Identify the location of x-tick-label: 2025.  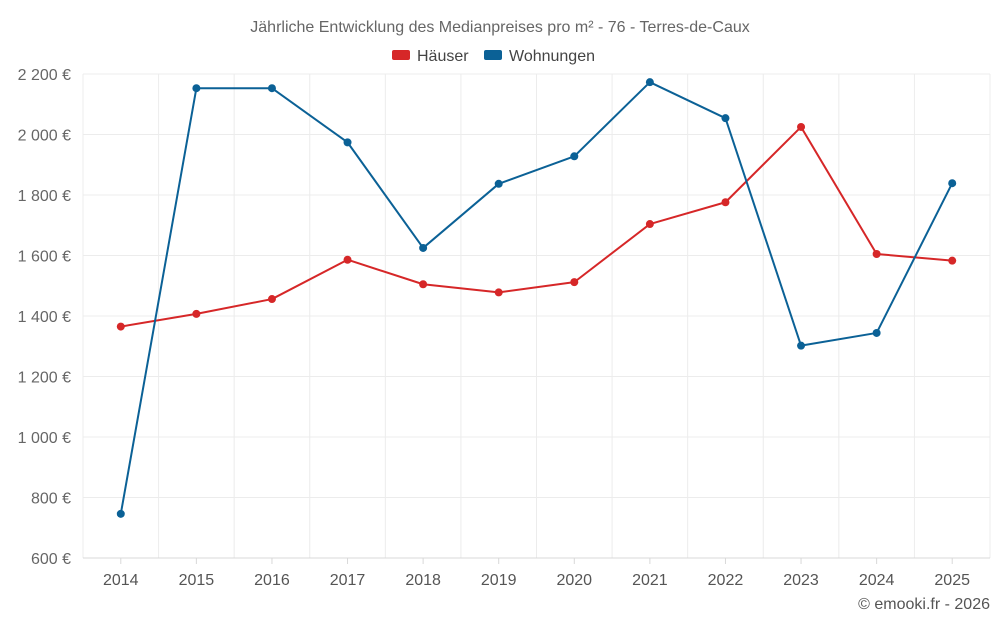
(952, 580).